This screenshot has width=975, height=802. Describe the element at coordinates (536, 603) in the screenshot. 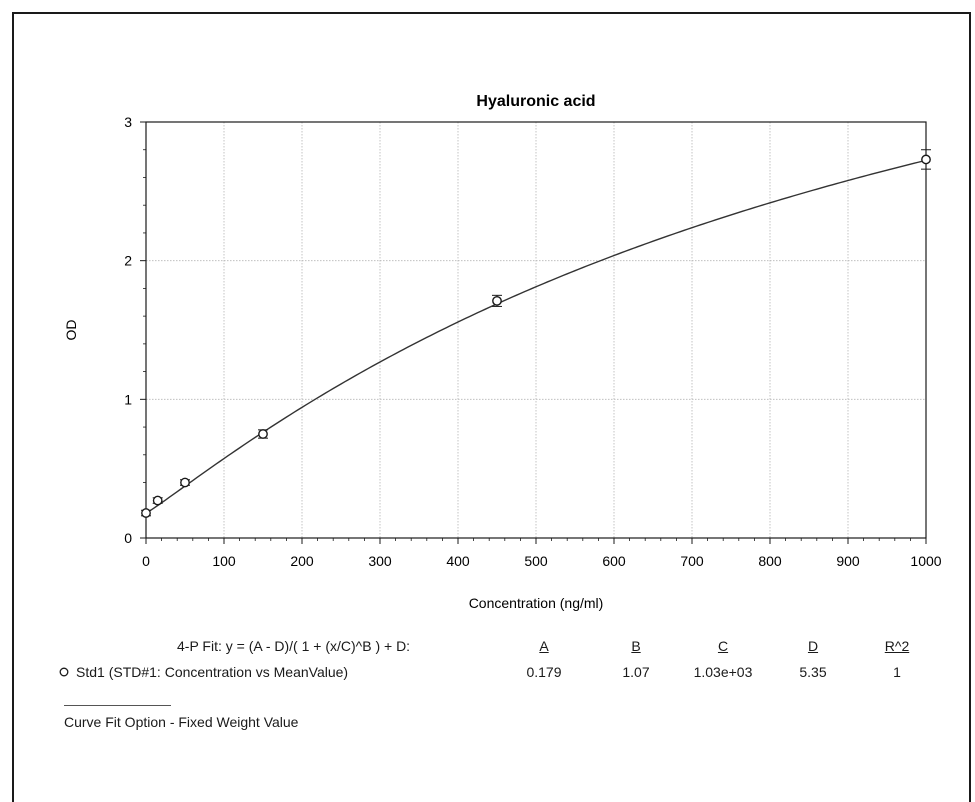

I see `x-axis-label: Concentration (ng/ml)` at that location.